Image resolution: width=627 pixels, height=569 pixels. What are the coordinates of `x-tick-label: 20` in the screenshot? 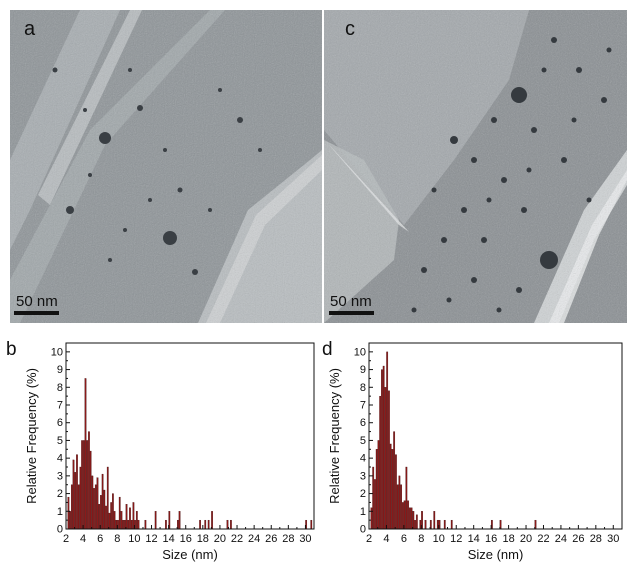 It's located at (526, 539).